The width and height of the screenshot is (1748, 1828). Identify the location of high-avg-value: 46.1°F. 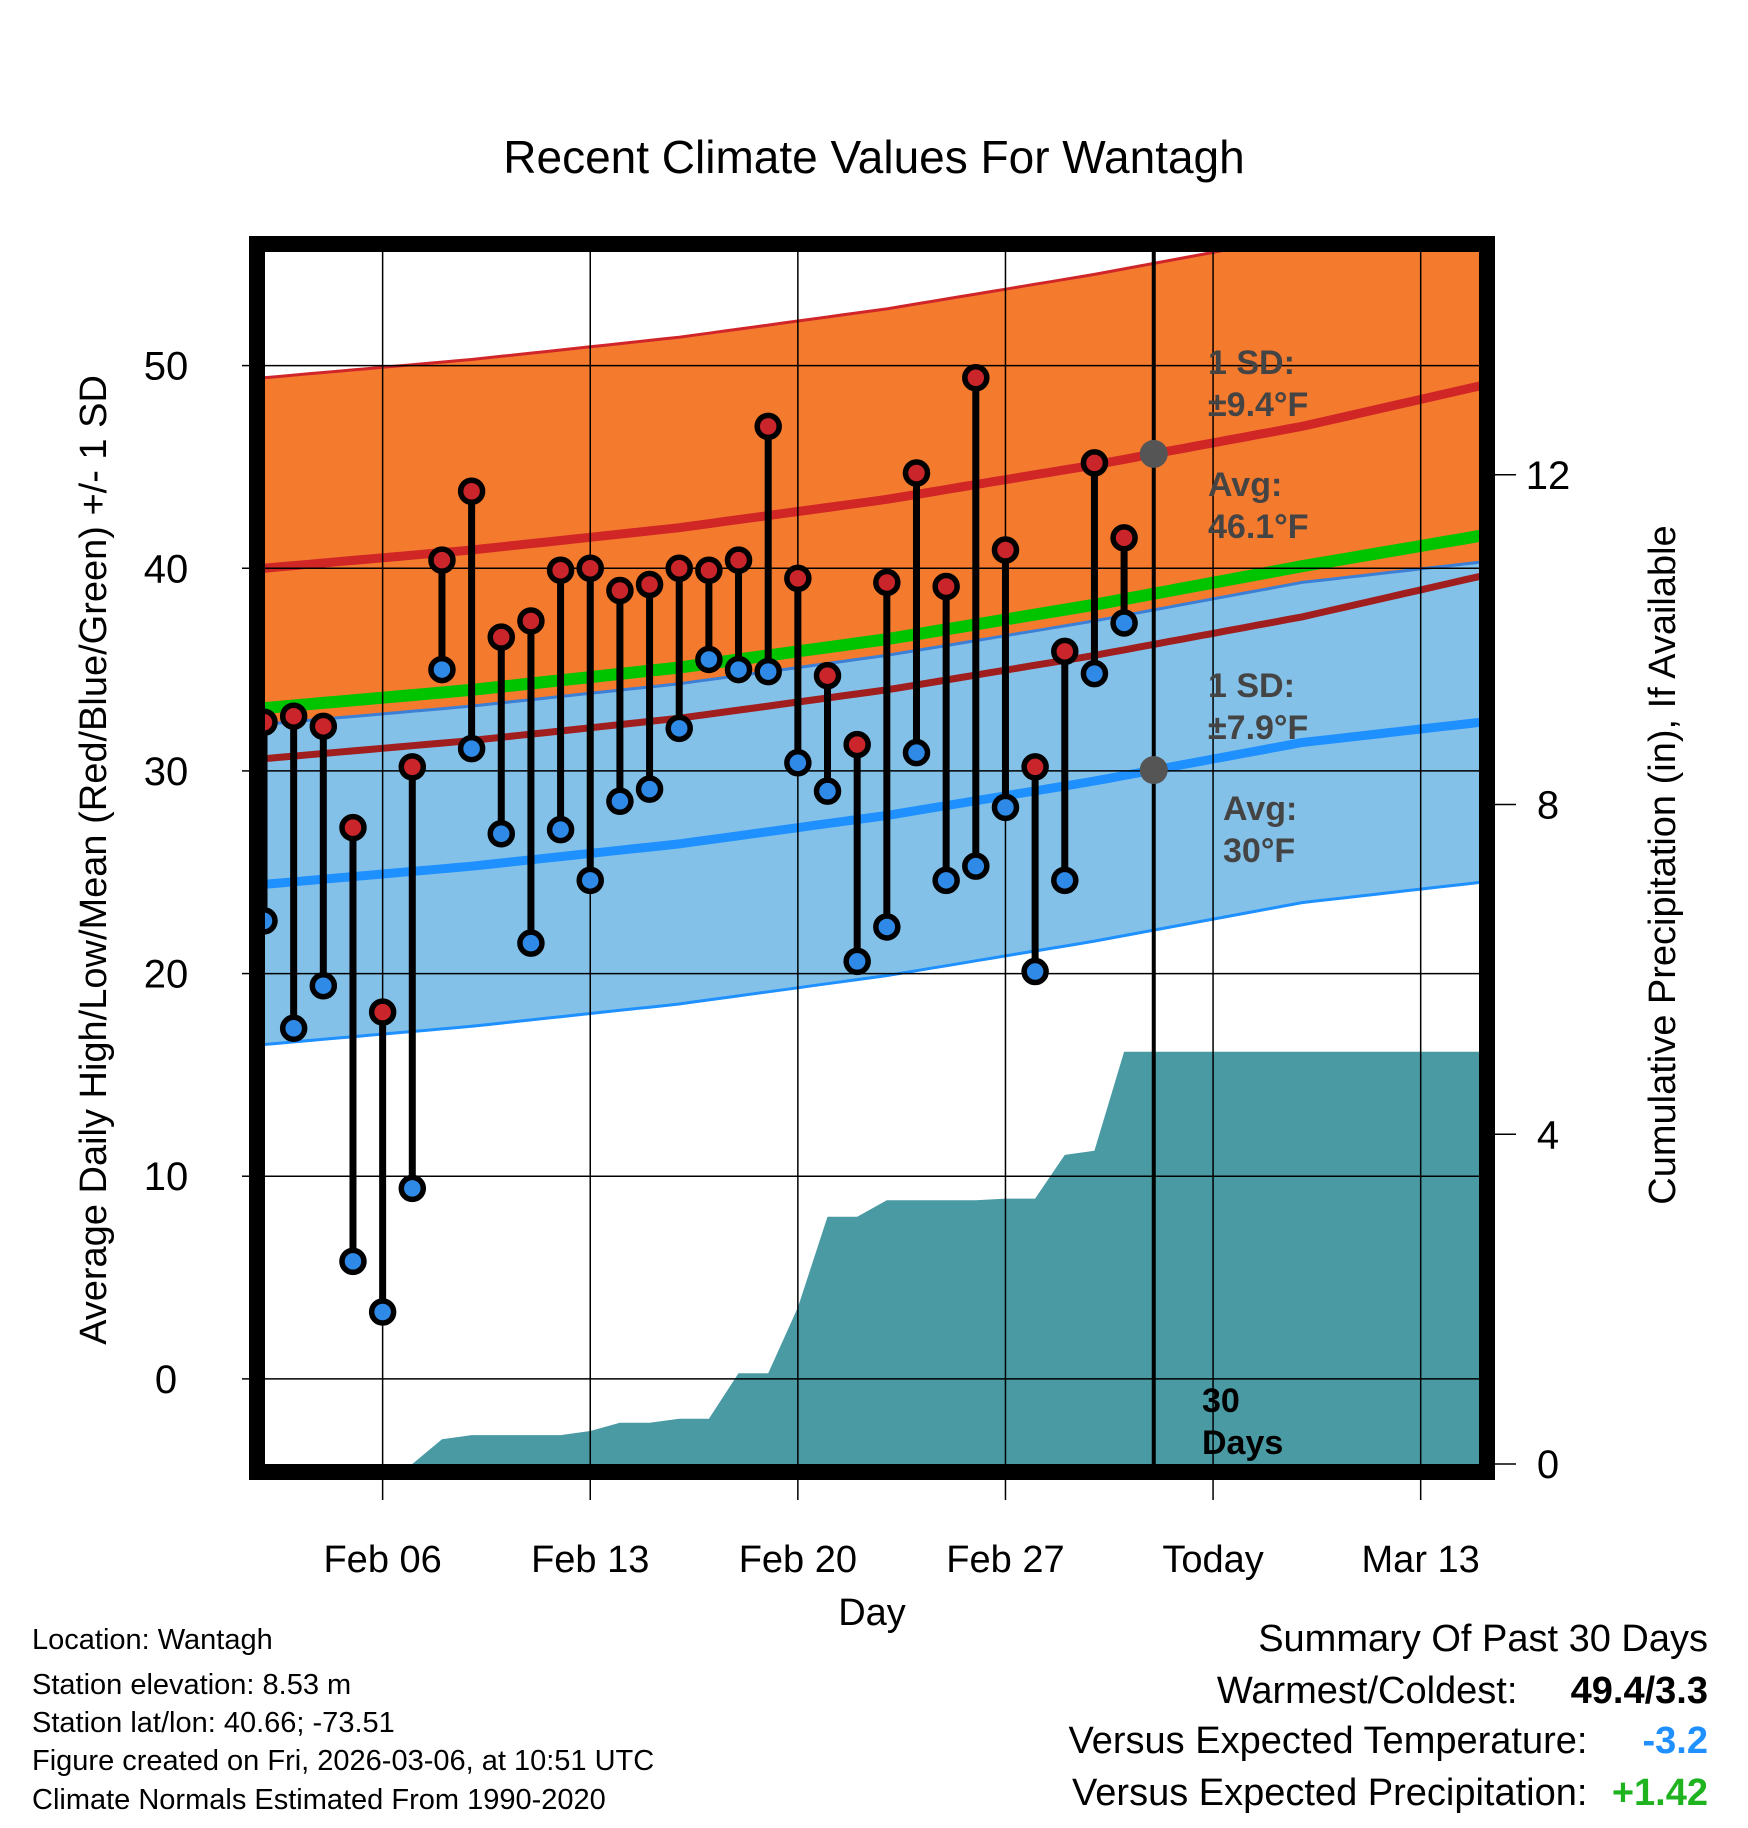
(1258, 527).